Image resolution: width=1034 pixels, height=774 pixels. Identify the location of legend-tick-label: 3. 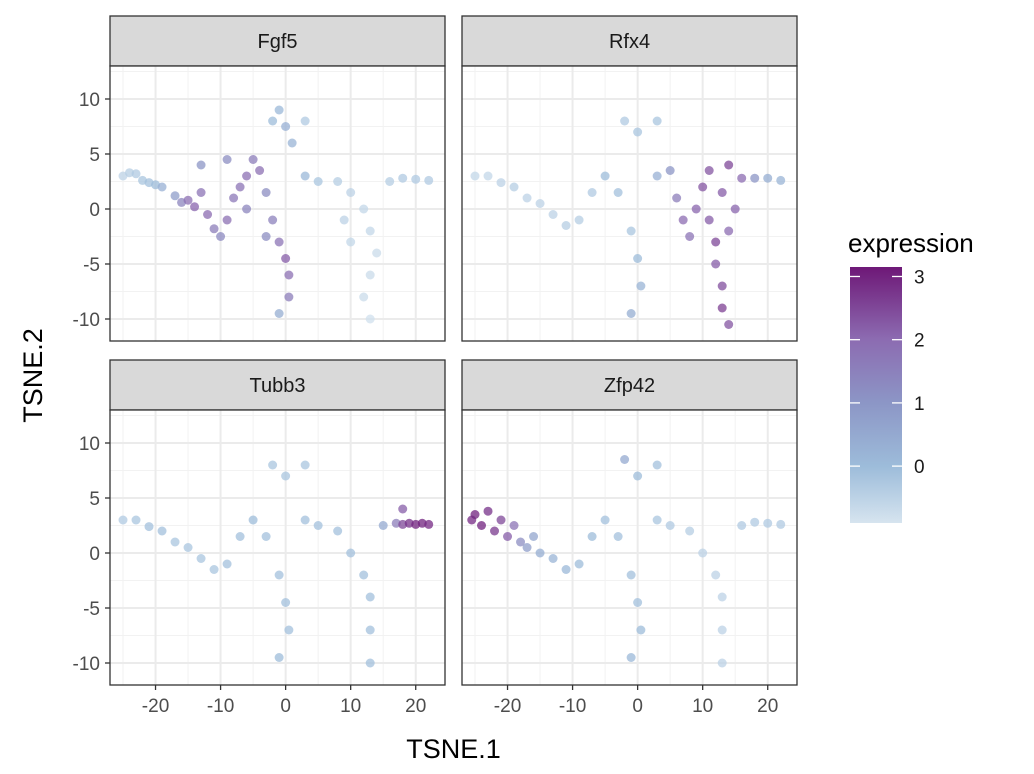
(919, 277).